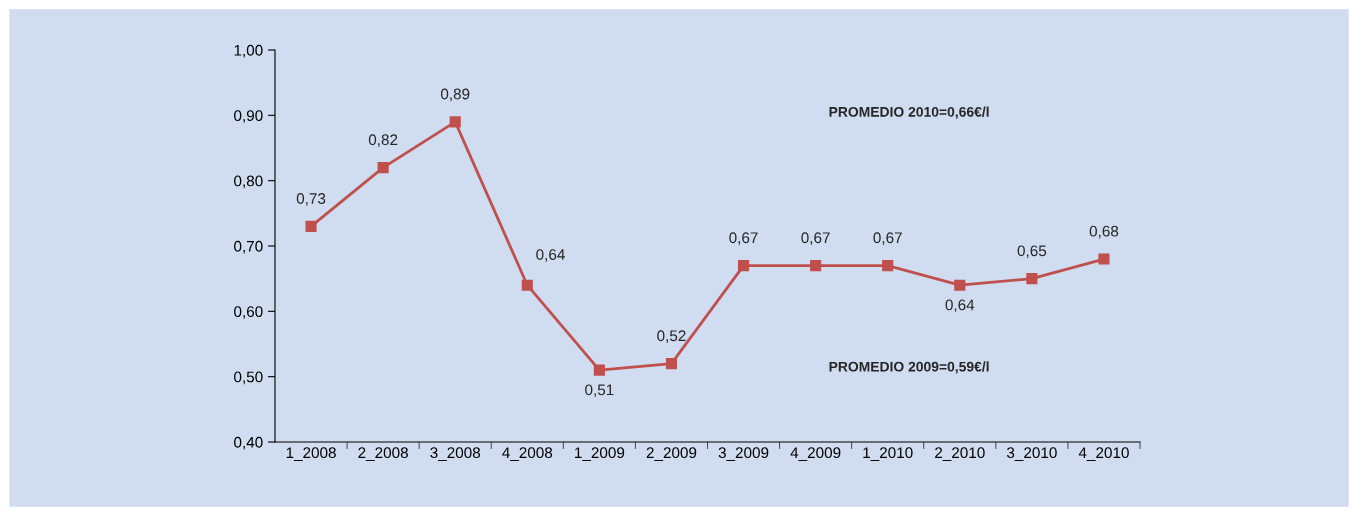  Describe the element at coordinates (909, 112) in the screenshot. I see `annotation: PROMEDIO 2010=0,66€/l` at that location.